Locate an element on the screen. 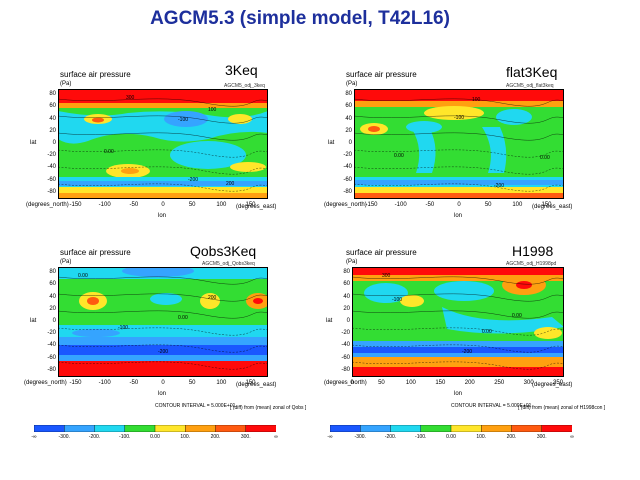  contour-interval-right: CONTOUR INTERVAL = 5.000E+01 is located at coordinates (491, 406).